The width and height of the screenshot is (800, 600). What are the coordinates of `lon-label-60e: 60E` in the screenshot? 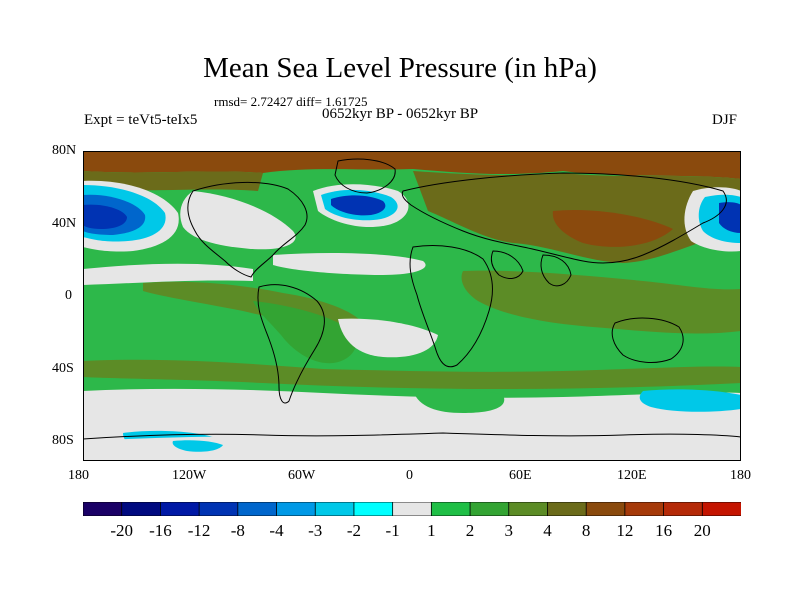 It's located at (520, 475).